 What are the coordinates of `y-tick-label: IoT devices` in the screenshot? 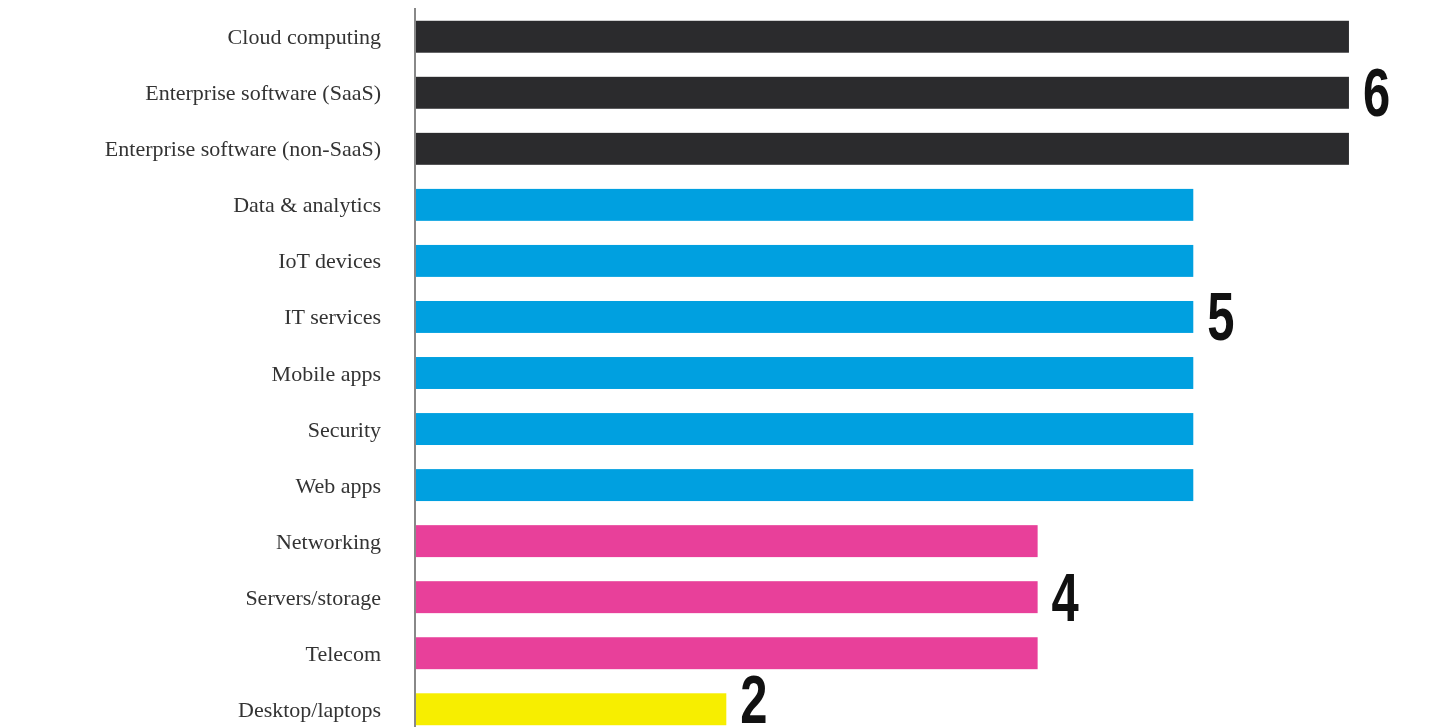 It's located at (329, 261).